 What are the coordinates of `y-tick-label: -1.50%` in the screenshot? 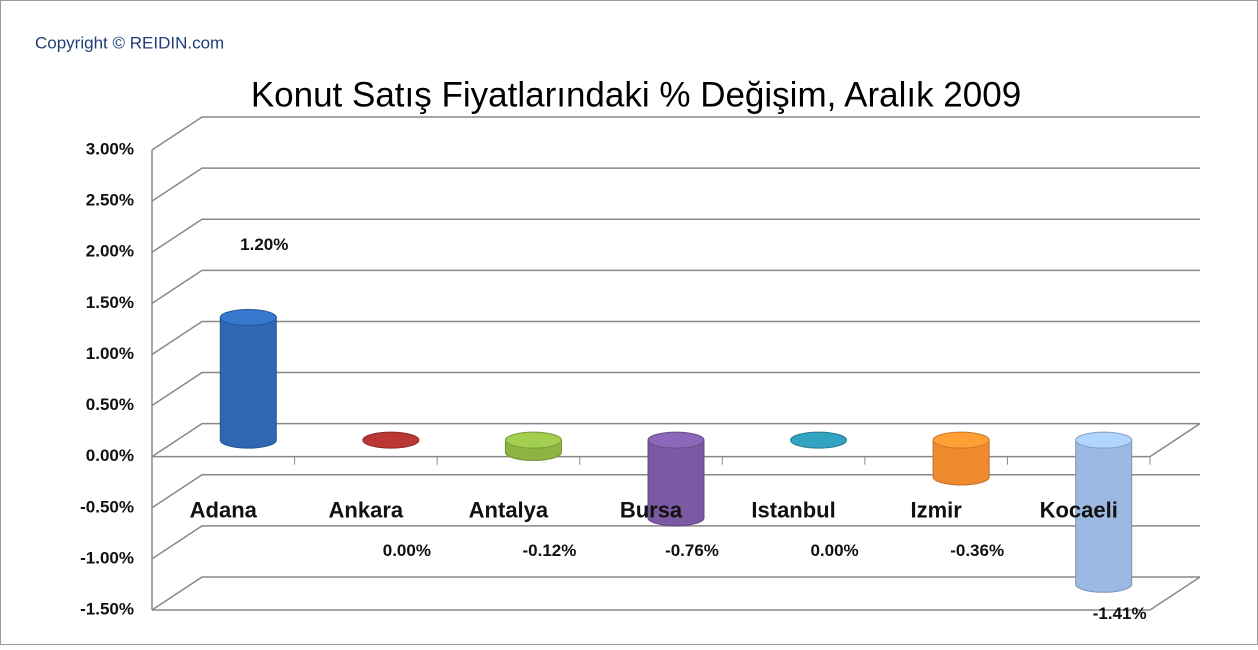 It's located at (107, 608).